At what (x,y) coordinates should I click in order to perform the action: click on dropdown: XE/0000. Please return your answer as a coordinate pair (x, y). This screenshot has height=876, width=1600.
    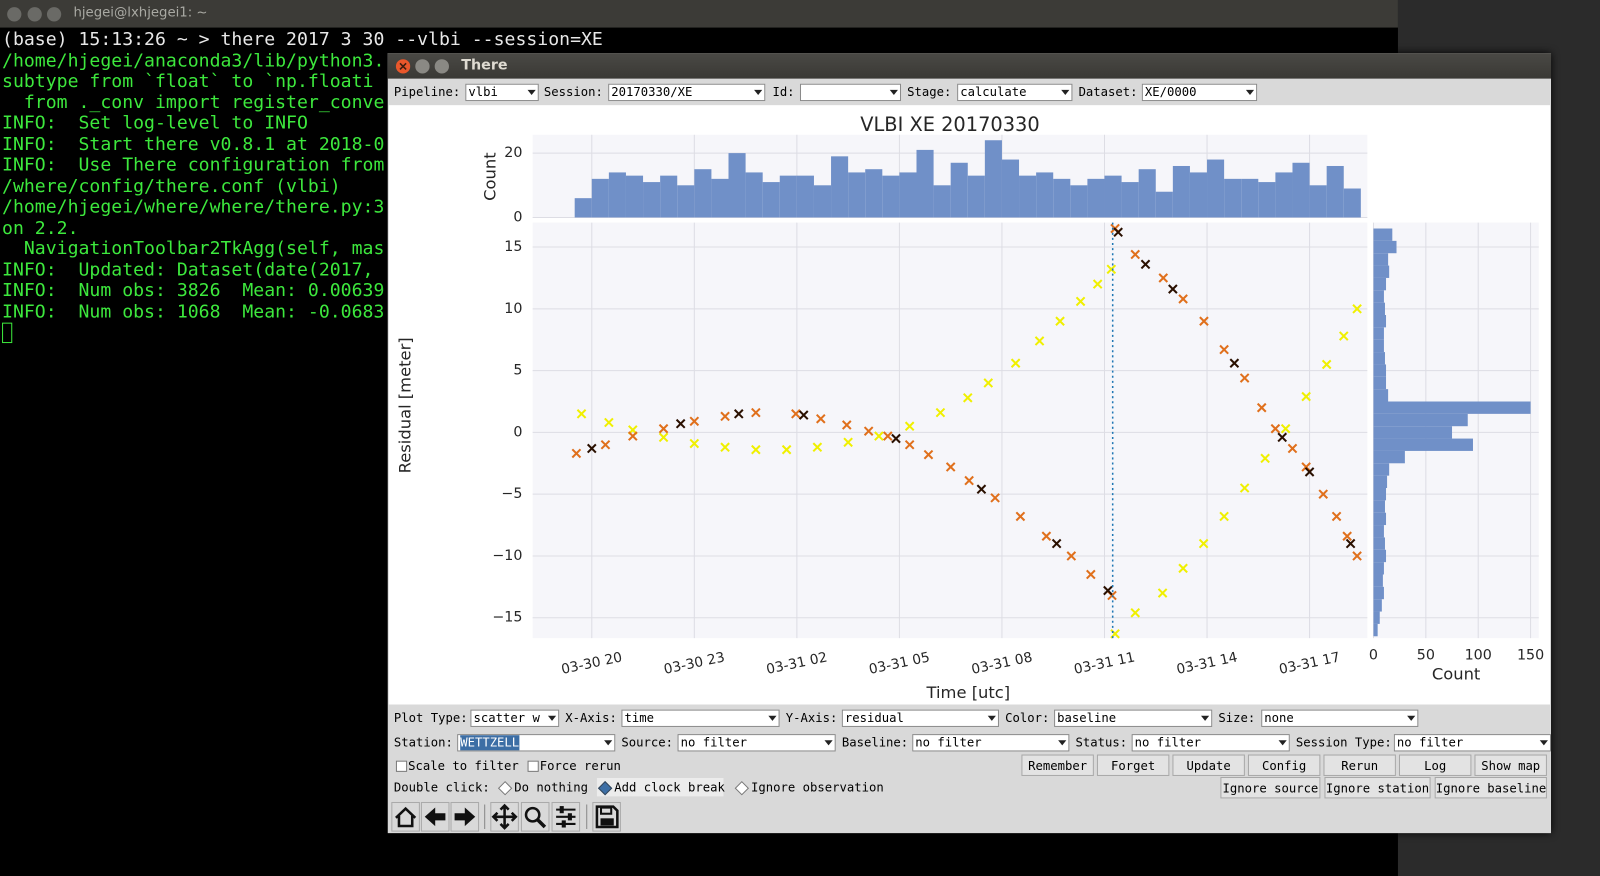
    Looking at the image, I should click on (1199, 92).